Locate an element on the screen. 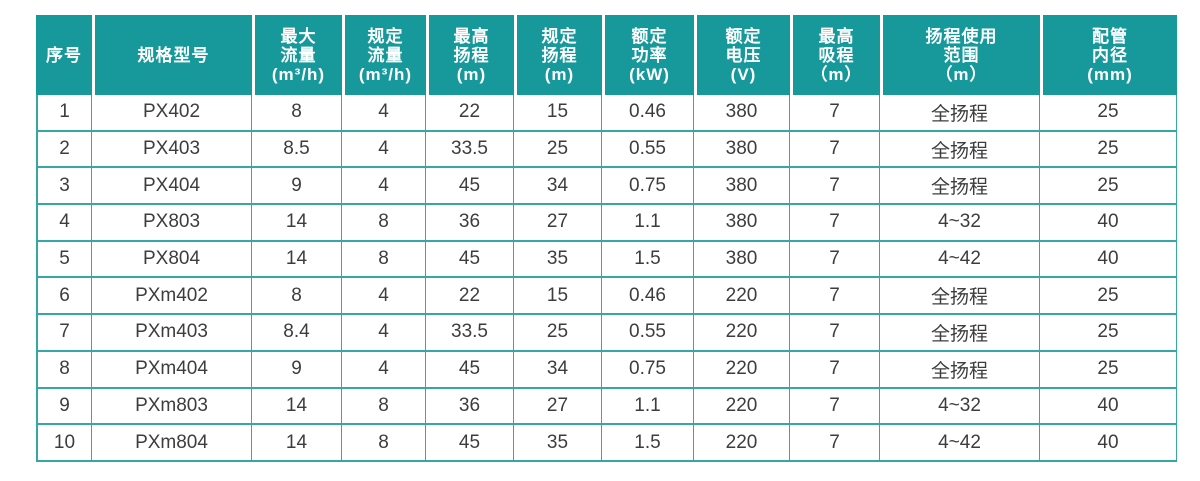 This screenshot has height=481, width=1200. header-cell-rated_voltage: 额定 电压 (V) is located at coordinates (742, 55).